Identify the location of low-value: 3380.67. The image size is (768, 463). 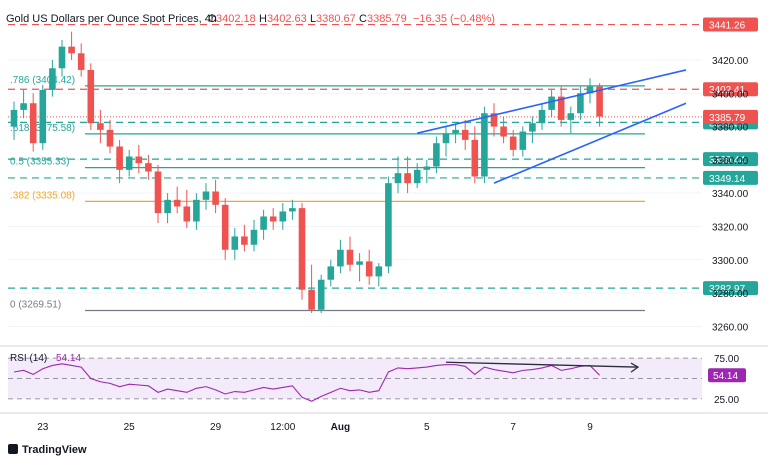
(336, 19).